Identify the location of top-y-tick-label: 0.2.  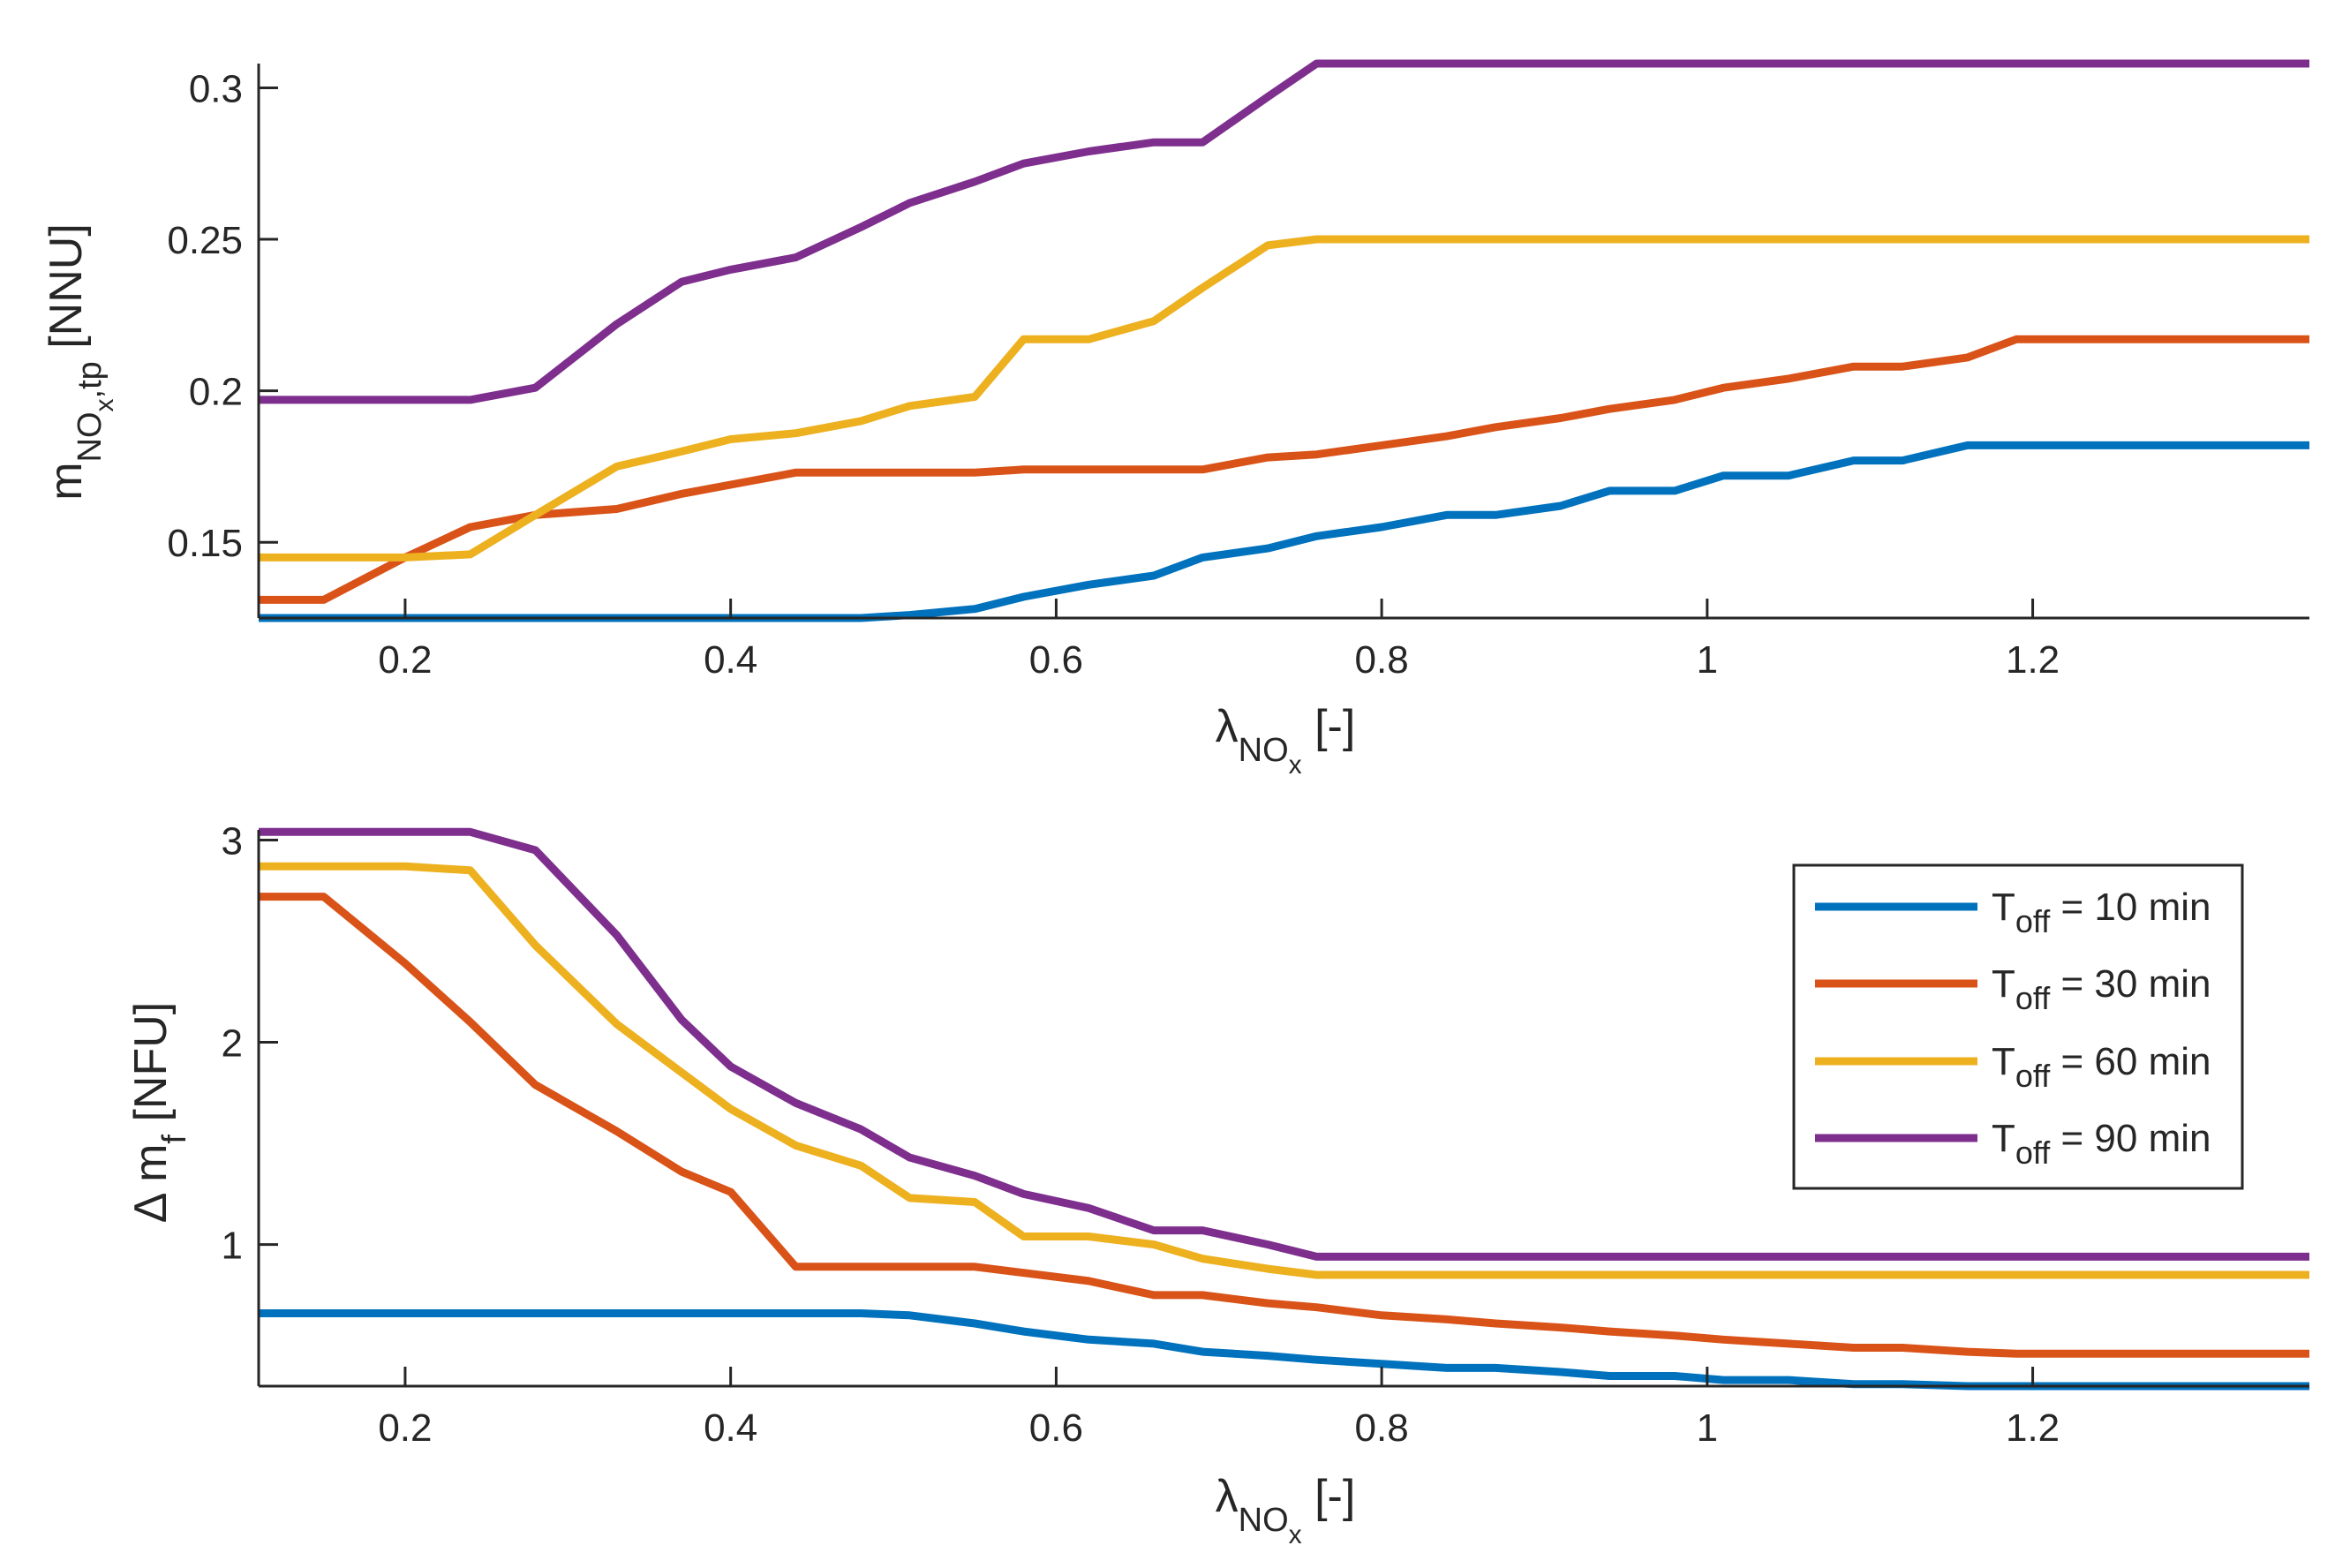
(216, 392).